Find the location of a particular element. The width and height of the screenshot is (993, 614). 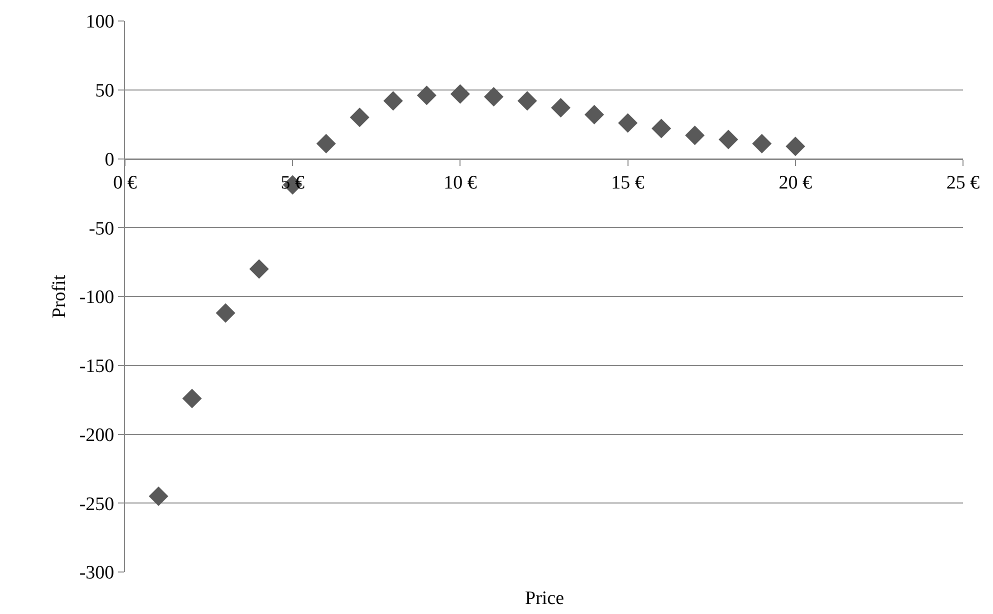

x-tick-label: 10 € is located at coordinates (461, 183).